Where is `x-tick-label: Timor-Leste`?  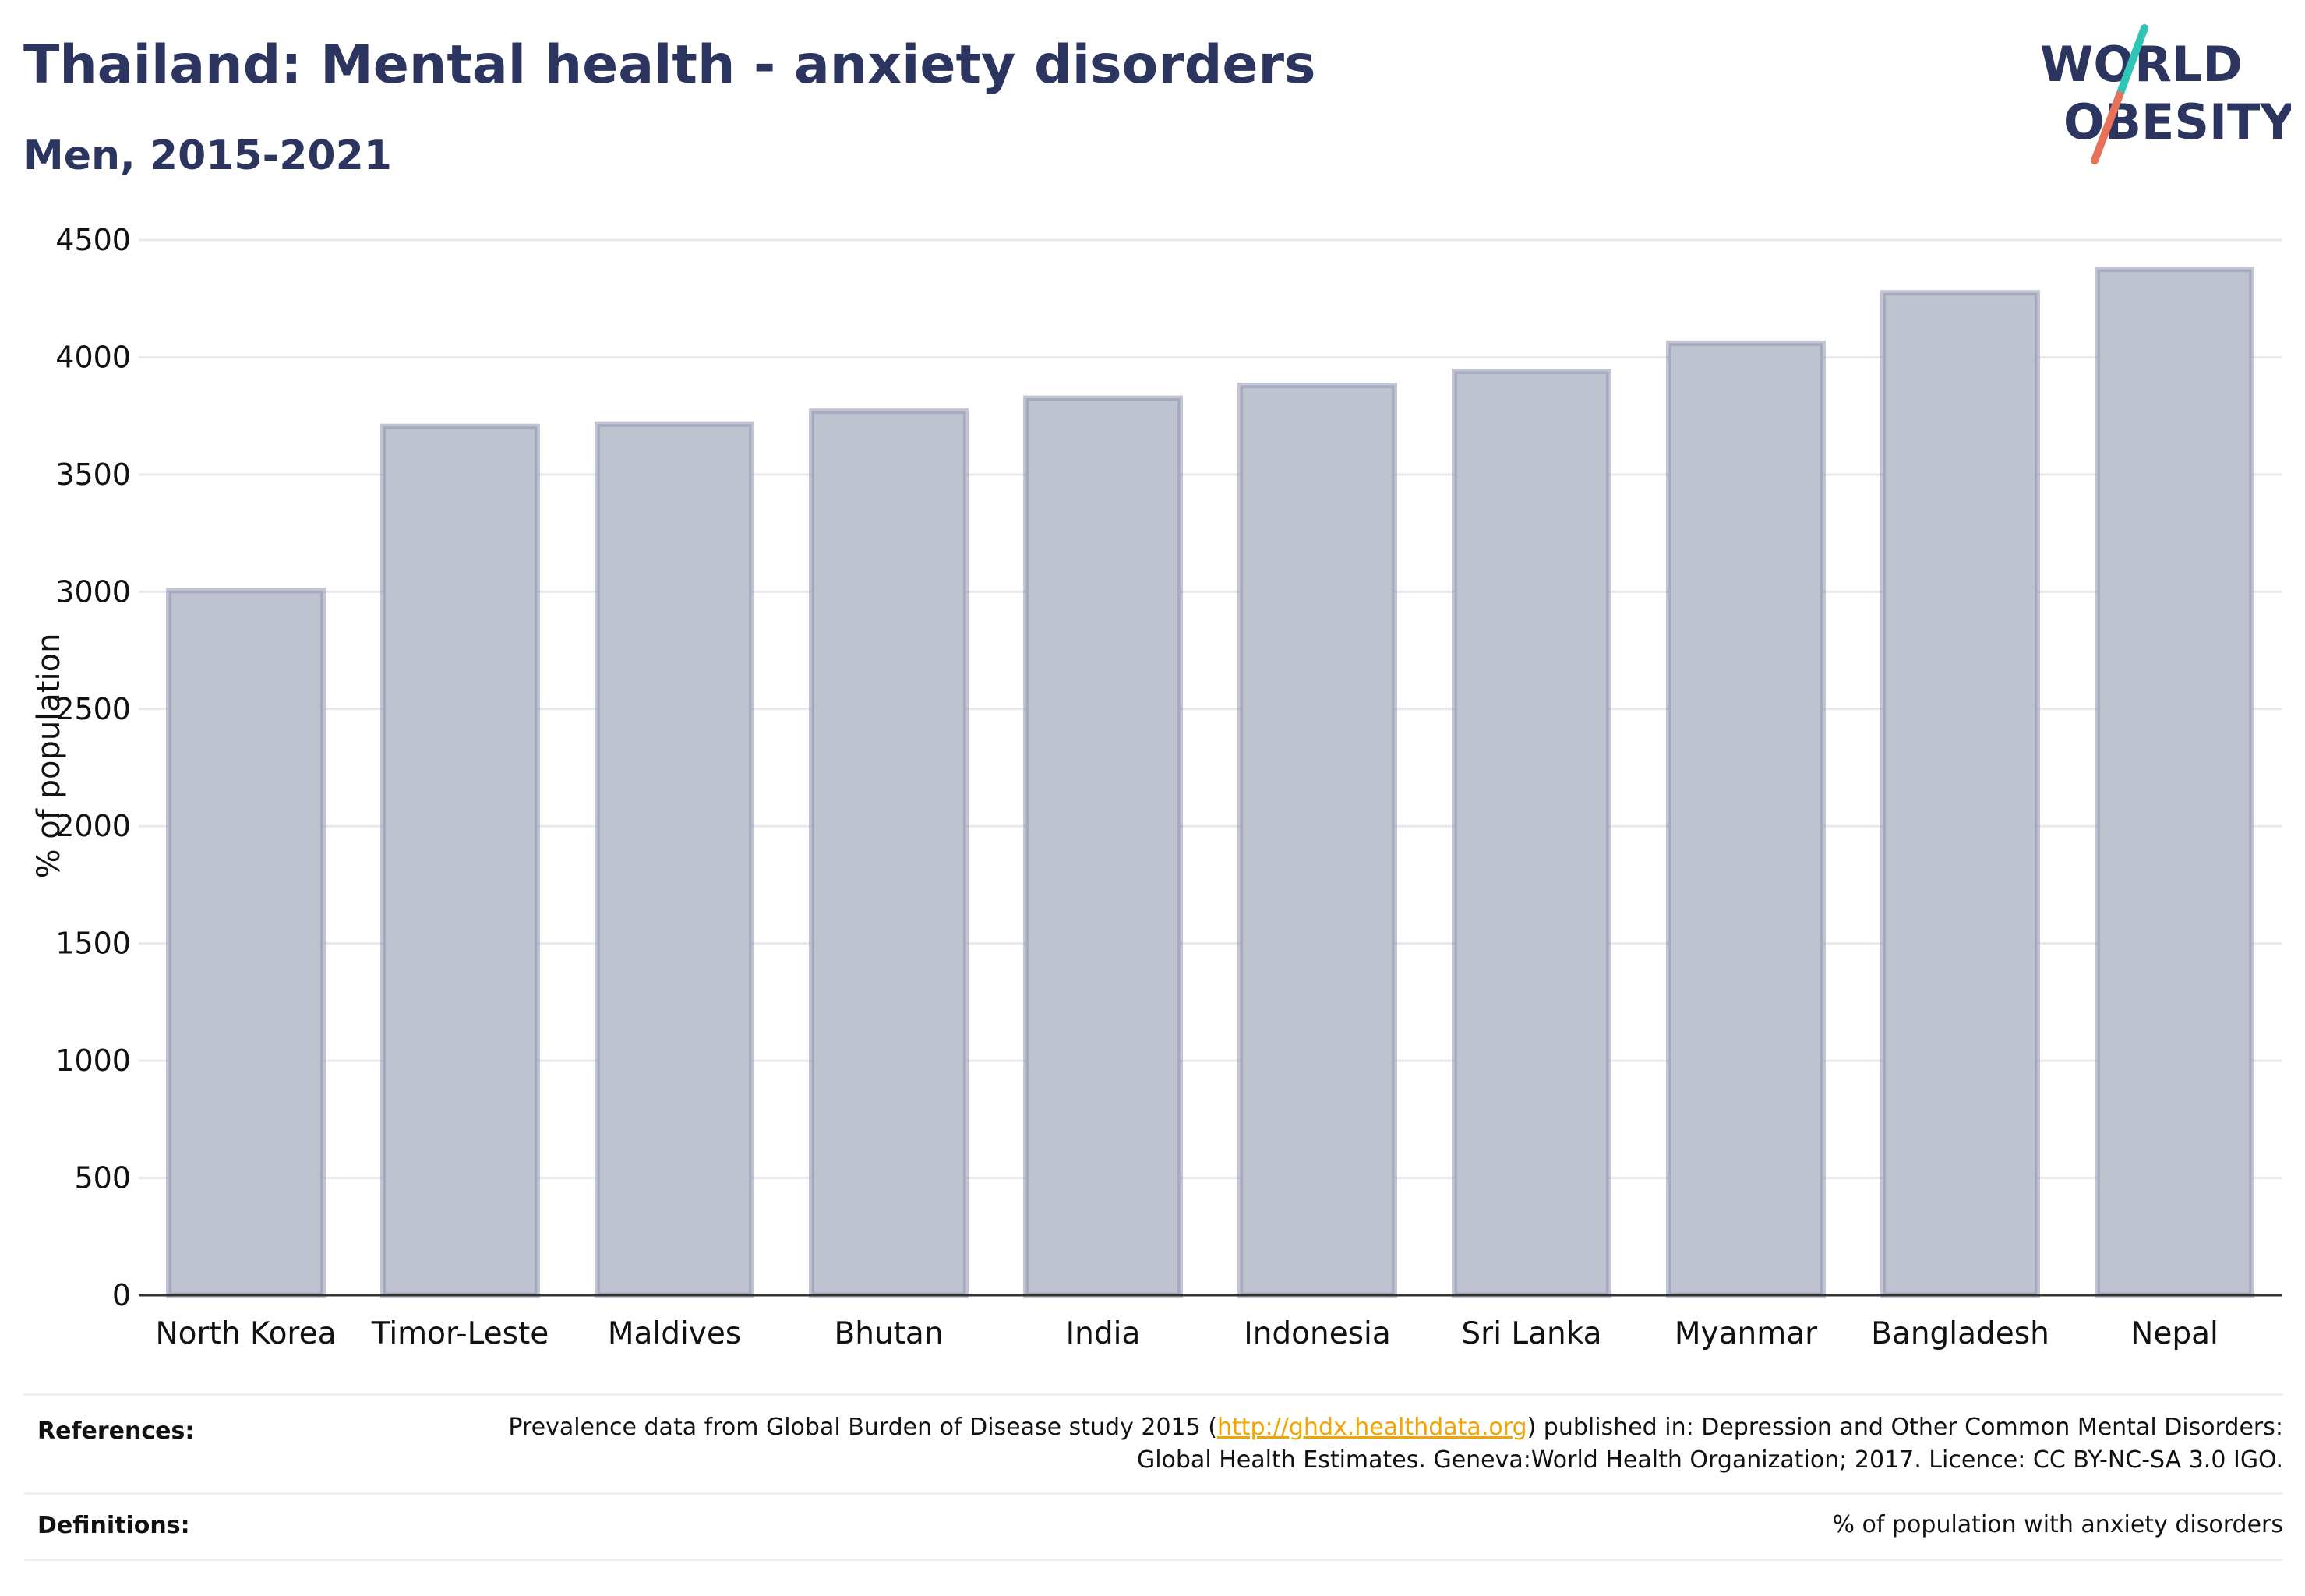 x-tick-label: Timor-Leste is located at coordinates (460, 1333).